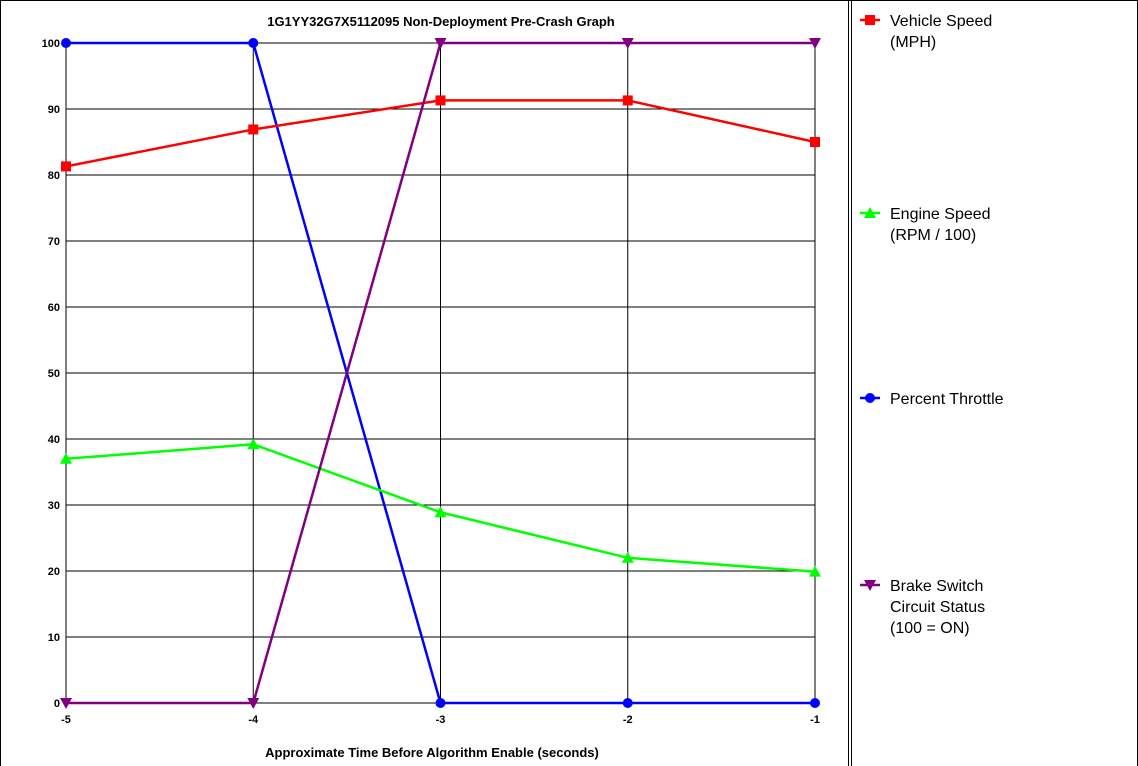 The width and height of the screenshot is (1138, 766). Describe the element at coordinates (930, 628) in the screenshot. I see `legend-label: (100 = ON)` at that location.